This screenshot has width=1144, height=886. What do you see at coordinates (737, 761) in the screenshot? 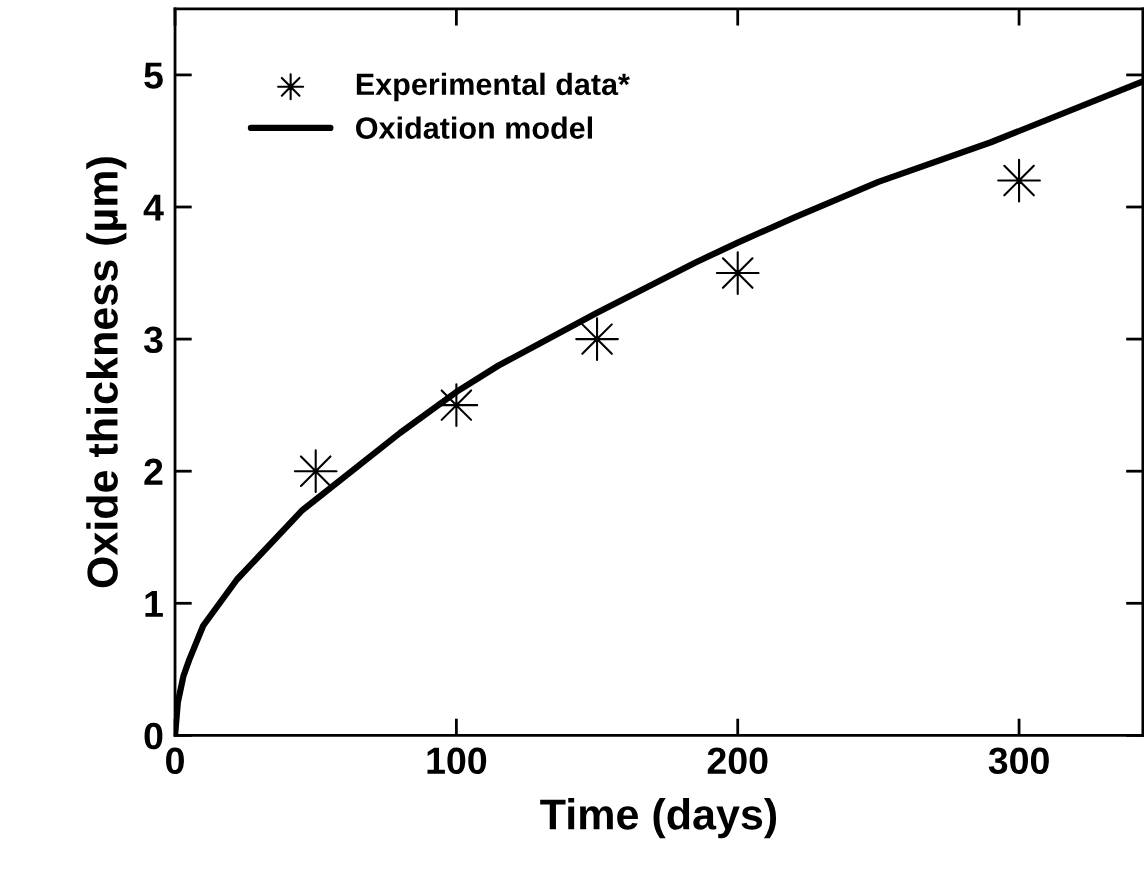
I see `x-tick-label: 200` at bounding box center [737, 761].